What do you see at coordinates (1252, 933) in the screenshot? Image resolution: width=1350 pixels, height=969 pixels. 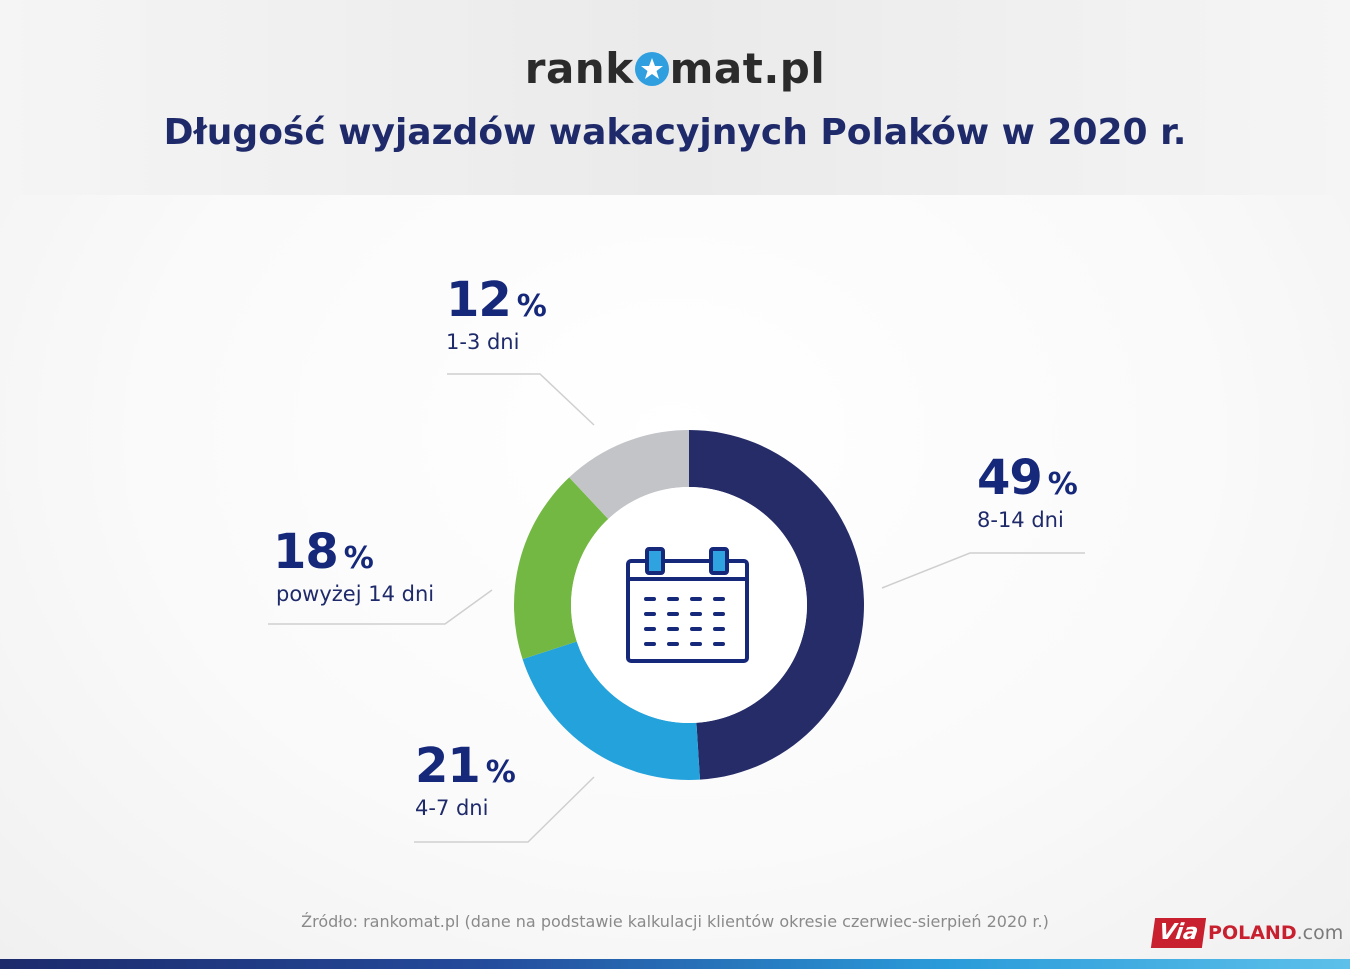 I see `poland-mark: POLAND` at bounding box center [1252, 933].